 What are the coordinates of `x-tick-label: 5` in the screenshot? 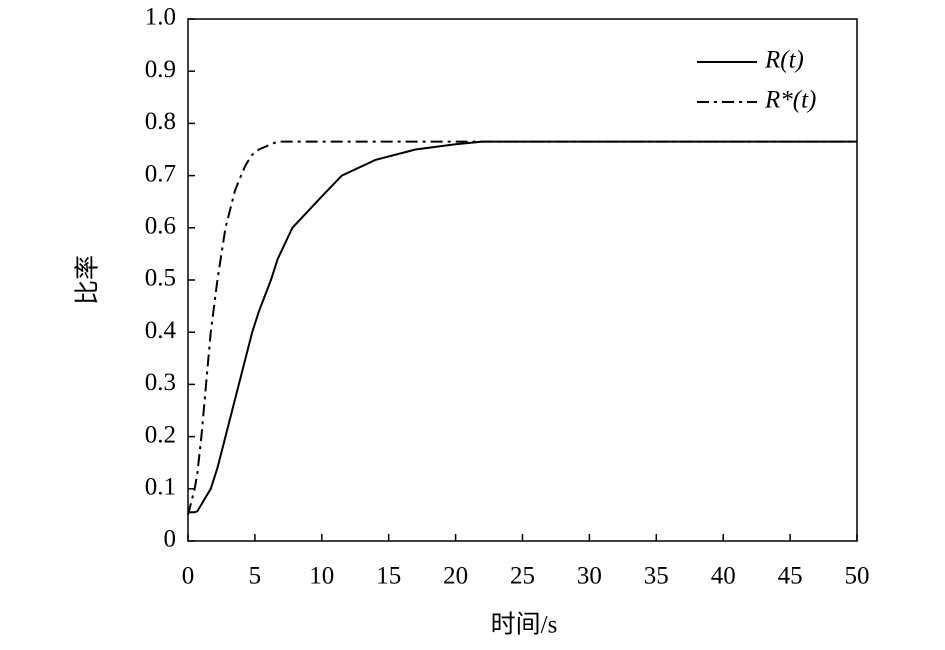 It's located at (255, 576).